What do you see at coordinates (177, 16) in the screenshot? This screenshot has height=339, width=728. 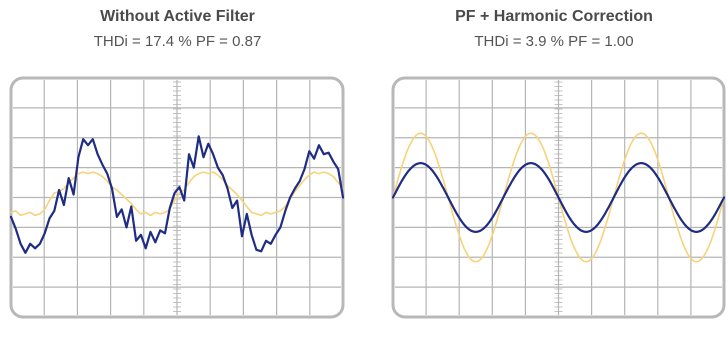 I see `left-title: Without Active Filter` at bounding box center [177, 16].